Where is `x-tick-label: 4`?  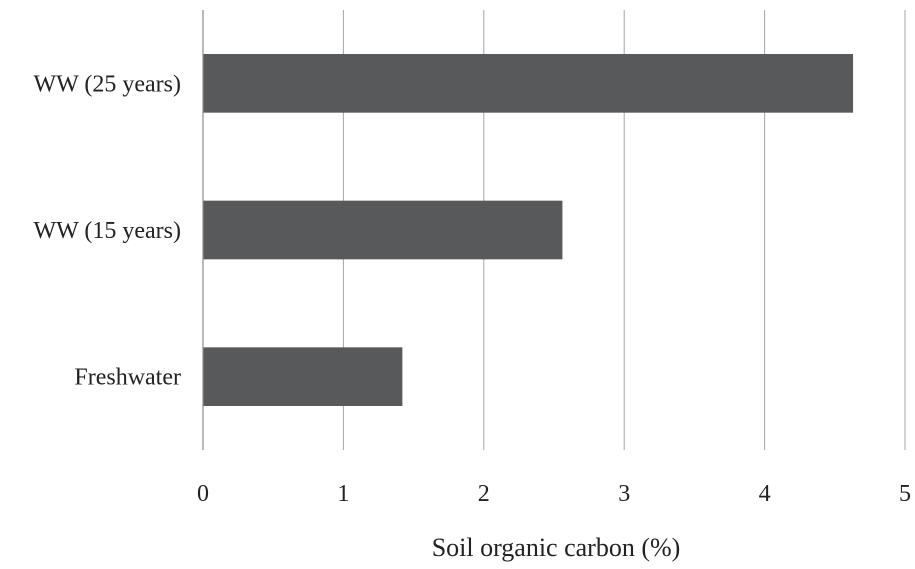 x-tick-label: 4 is located at coordinates (765, 494).